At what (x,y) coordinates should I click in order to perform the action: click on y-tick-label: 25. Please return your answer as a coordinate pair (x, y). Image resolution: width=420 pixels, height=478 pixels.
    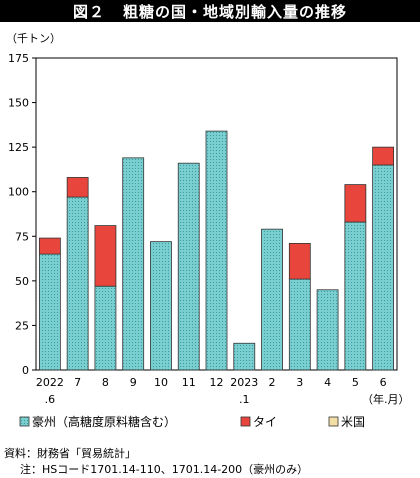
    Looking at the image, I should click on (22, 325).